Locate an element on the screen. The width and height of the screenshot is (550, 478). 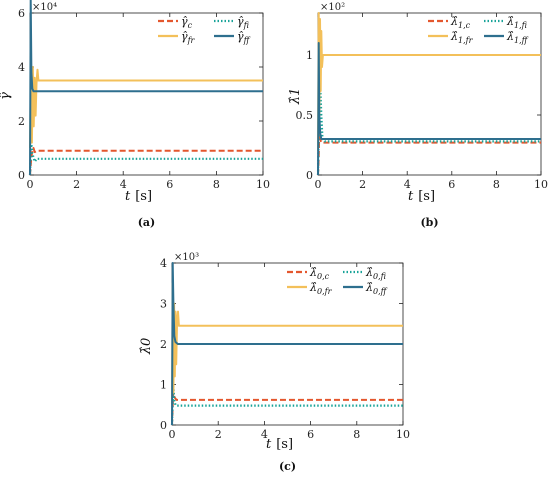
legend-label-c: γ̂c is located at coordinates (187, 22).